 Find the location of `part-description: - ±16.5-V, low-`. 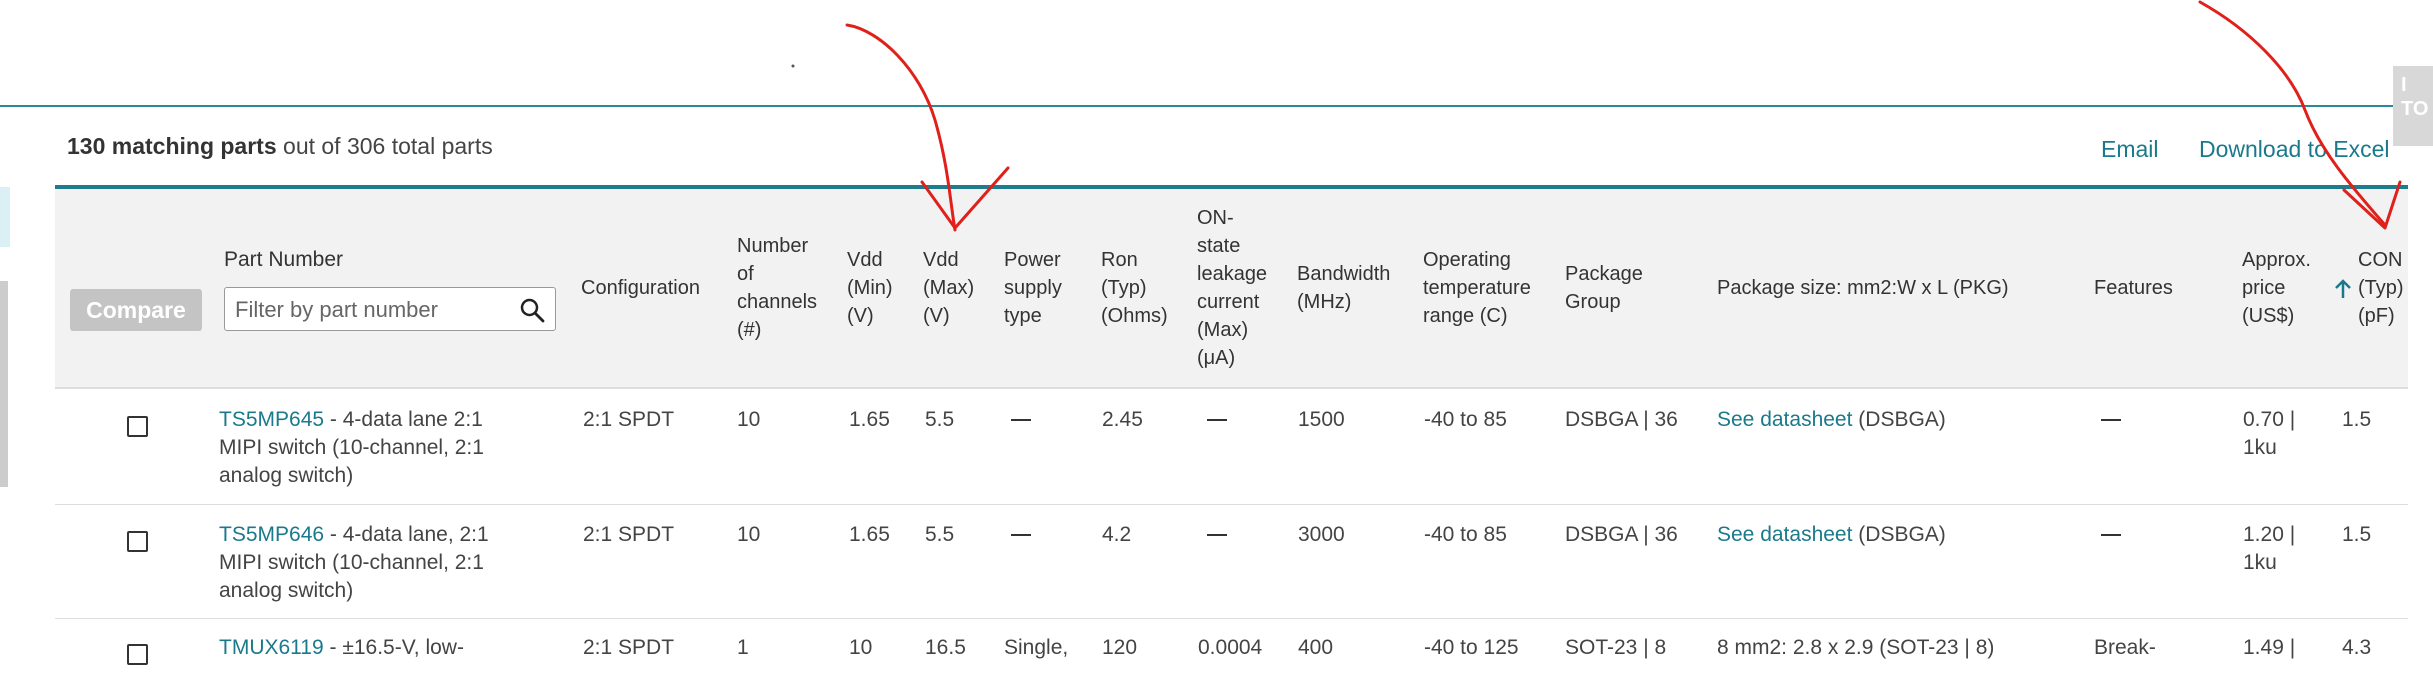

part-description: - ±16.5-V, low- is located at coordinates (396, 647).